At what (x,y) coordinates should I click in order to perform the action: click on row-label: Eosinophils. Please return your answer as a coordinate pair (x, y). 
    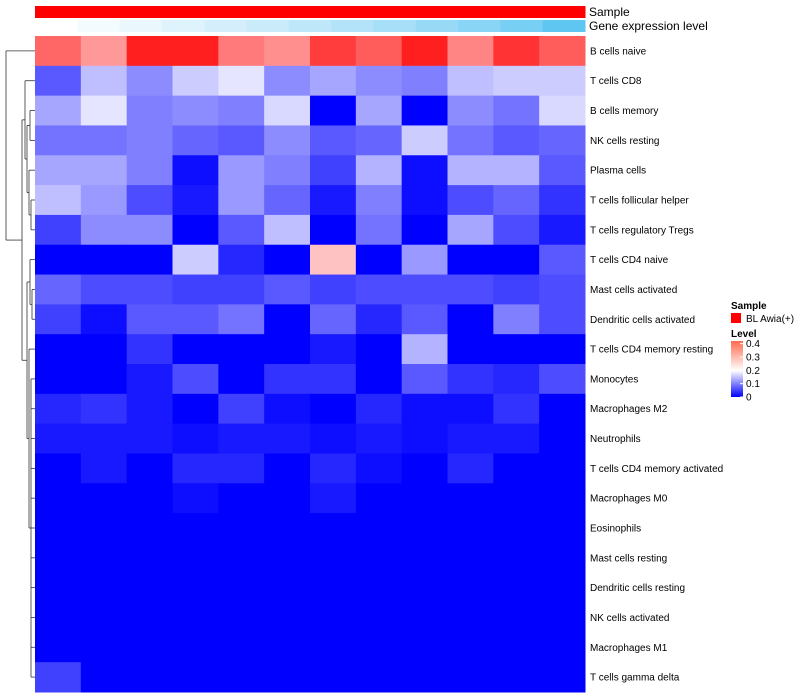
    Looking at the image, I should click on (615, 529).